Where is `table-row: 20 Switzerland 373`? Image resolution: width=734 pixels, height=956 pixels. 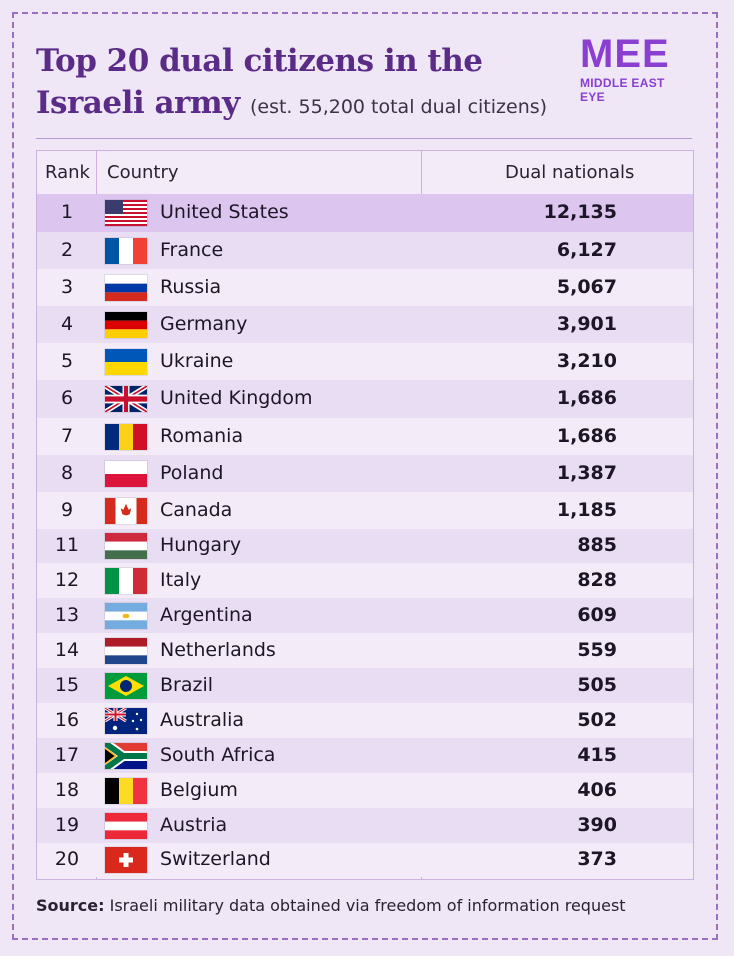 table-row: 20 Switzerland 373 is located at coordinates (365, 860).